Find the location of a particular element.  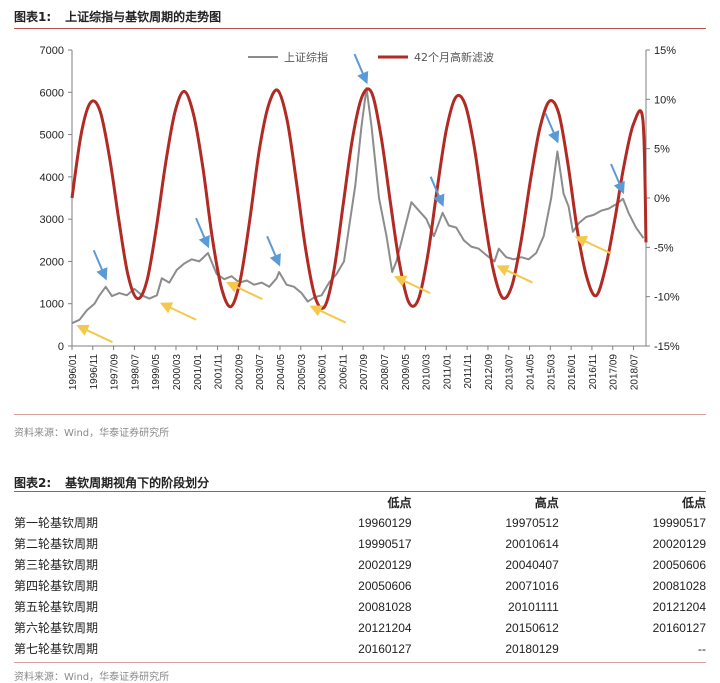

table-row: 第六轮基钦周期 20121204 20150612 20160127 is located at coordinates (360, 627).